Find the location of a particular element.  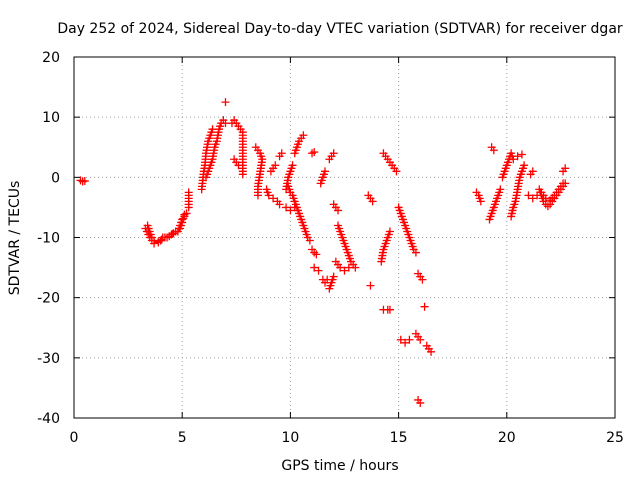

y-tick-label: -10 is located at coordinates (48, 239).